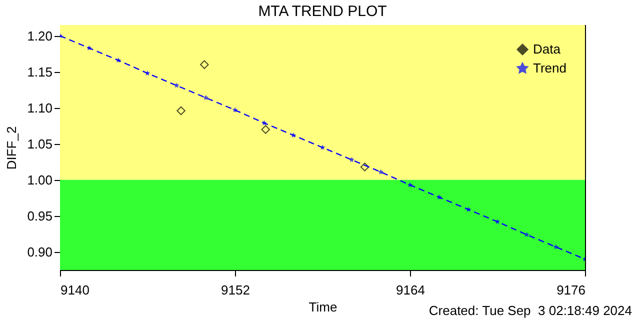  Describe the element at coordinates (322, 11) in the screenshot. I see `chart-title: MTA TREND PLOT` at that location.